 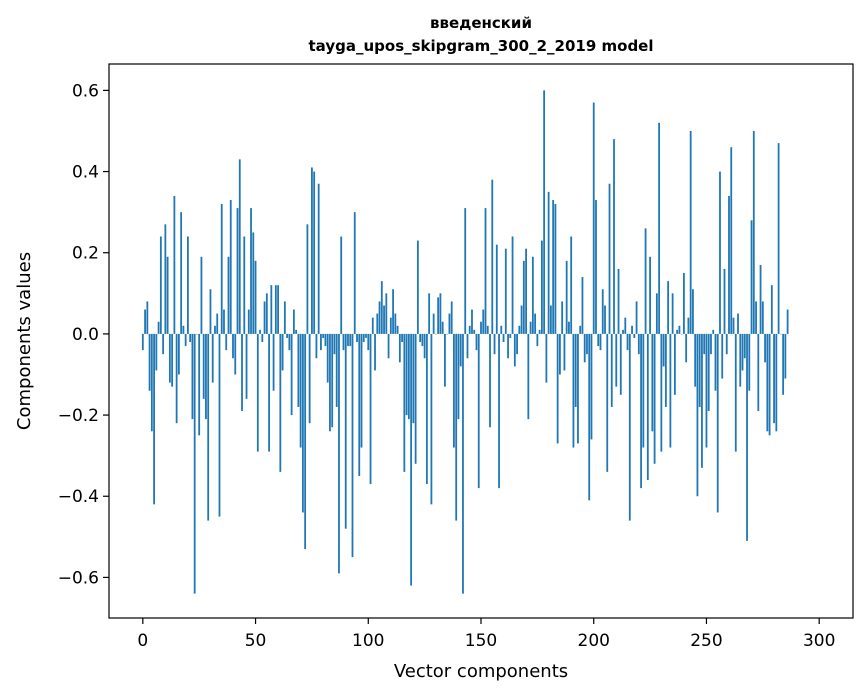 I want to click on x-tick-label: 300, so click(x=819, y=641).